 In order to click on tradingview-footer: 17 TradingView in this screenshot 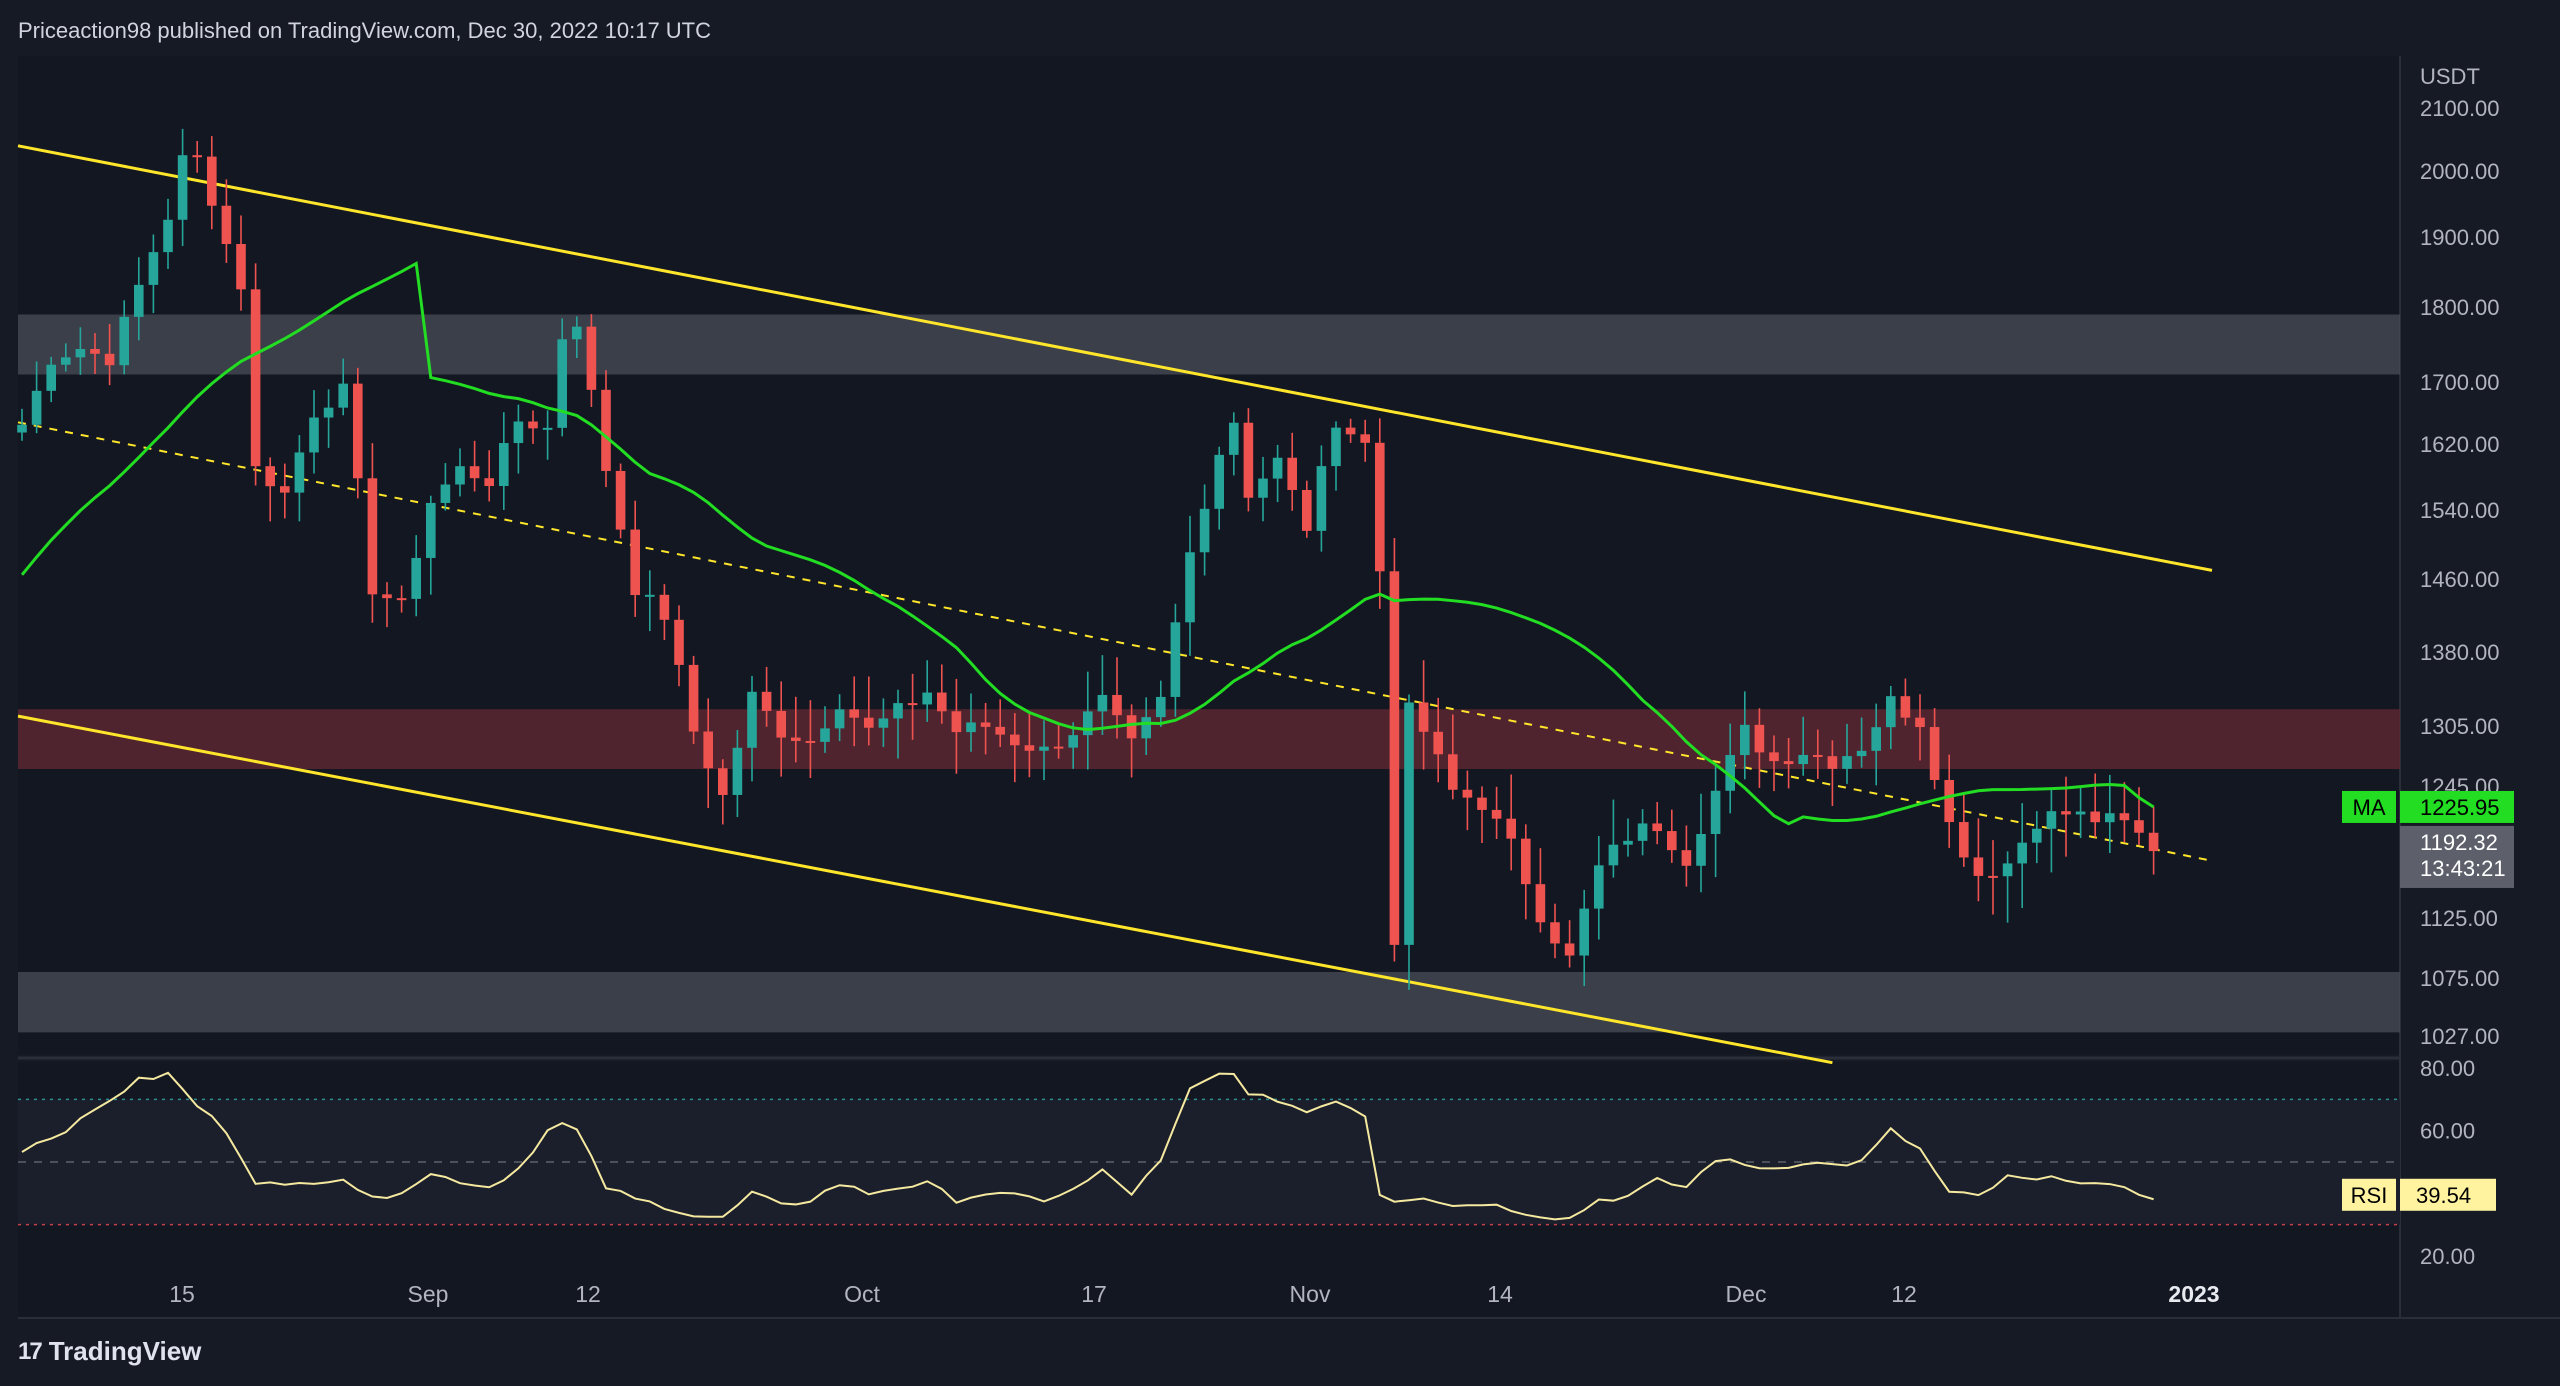, I will do `click(109, 1351)`.